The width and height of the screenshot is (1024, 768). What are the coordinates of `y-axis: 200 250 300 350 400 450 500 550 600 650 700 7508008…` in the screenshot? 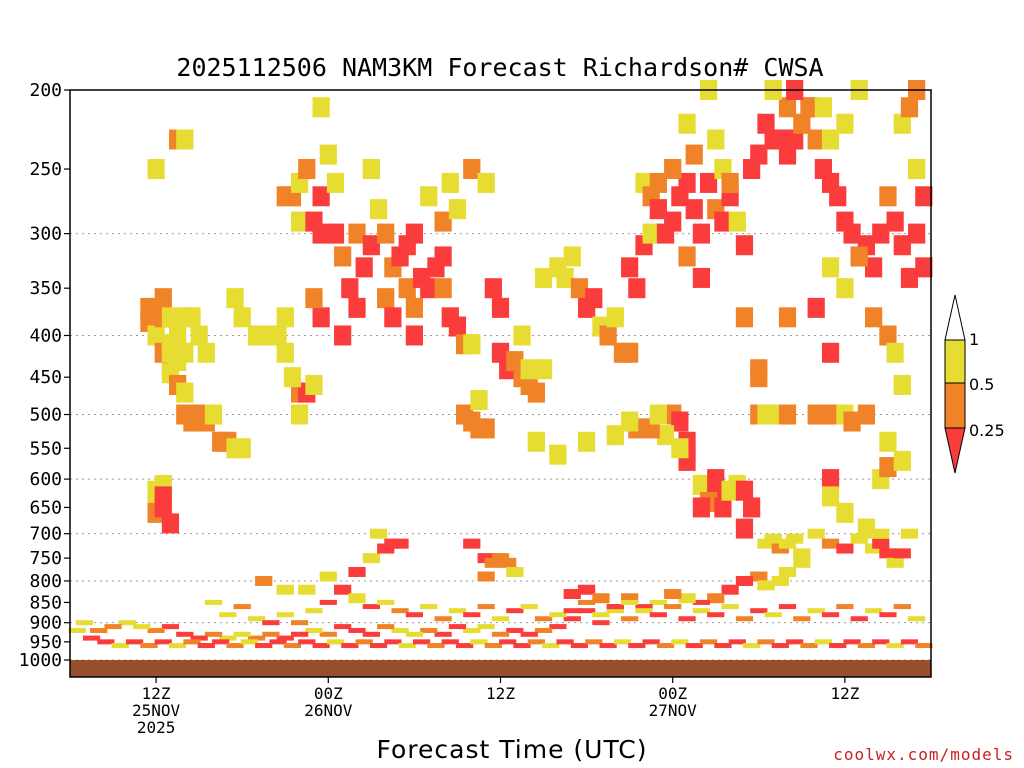 It's located at (44, 375).